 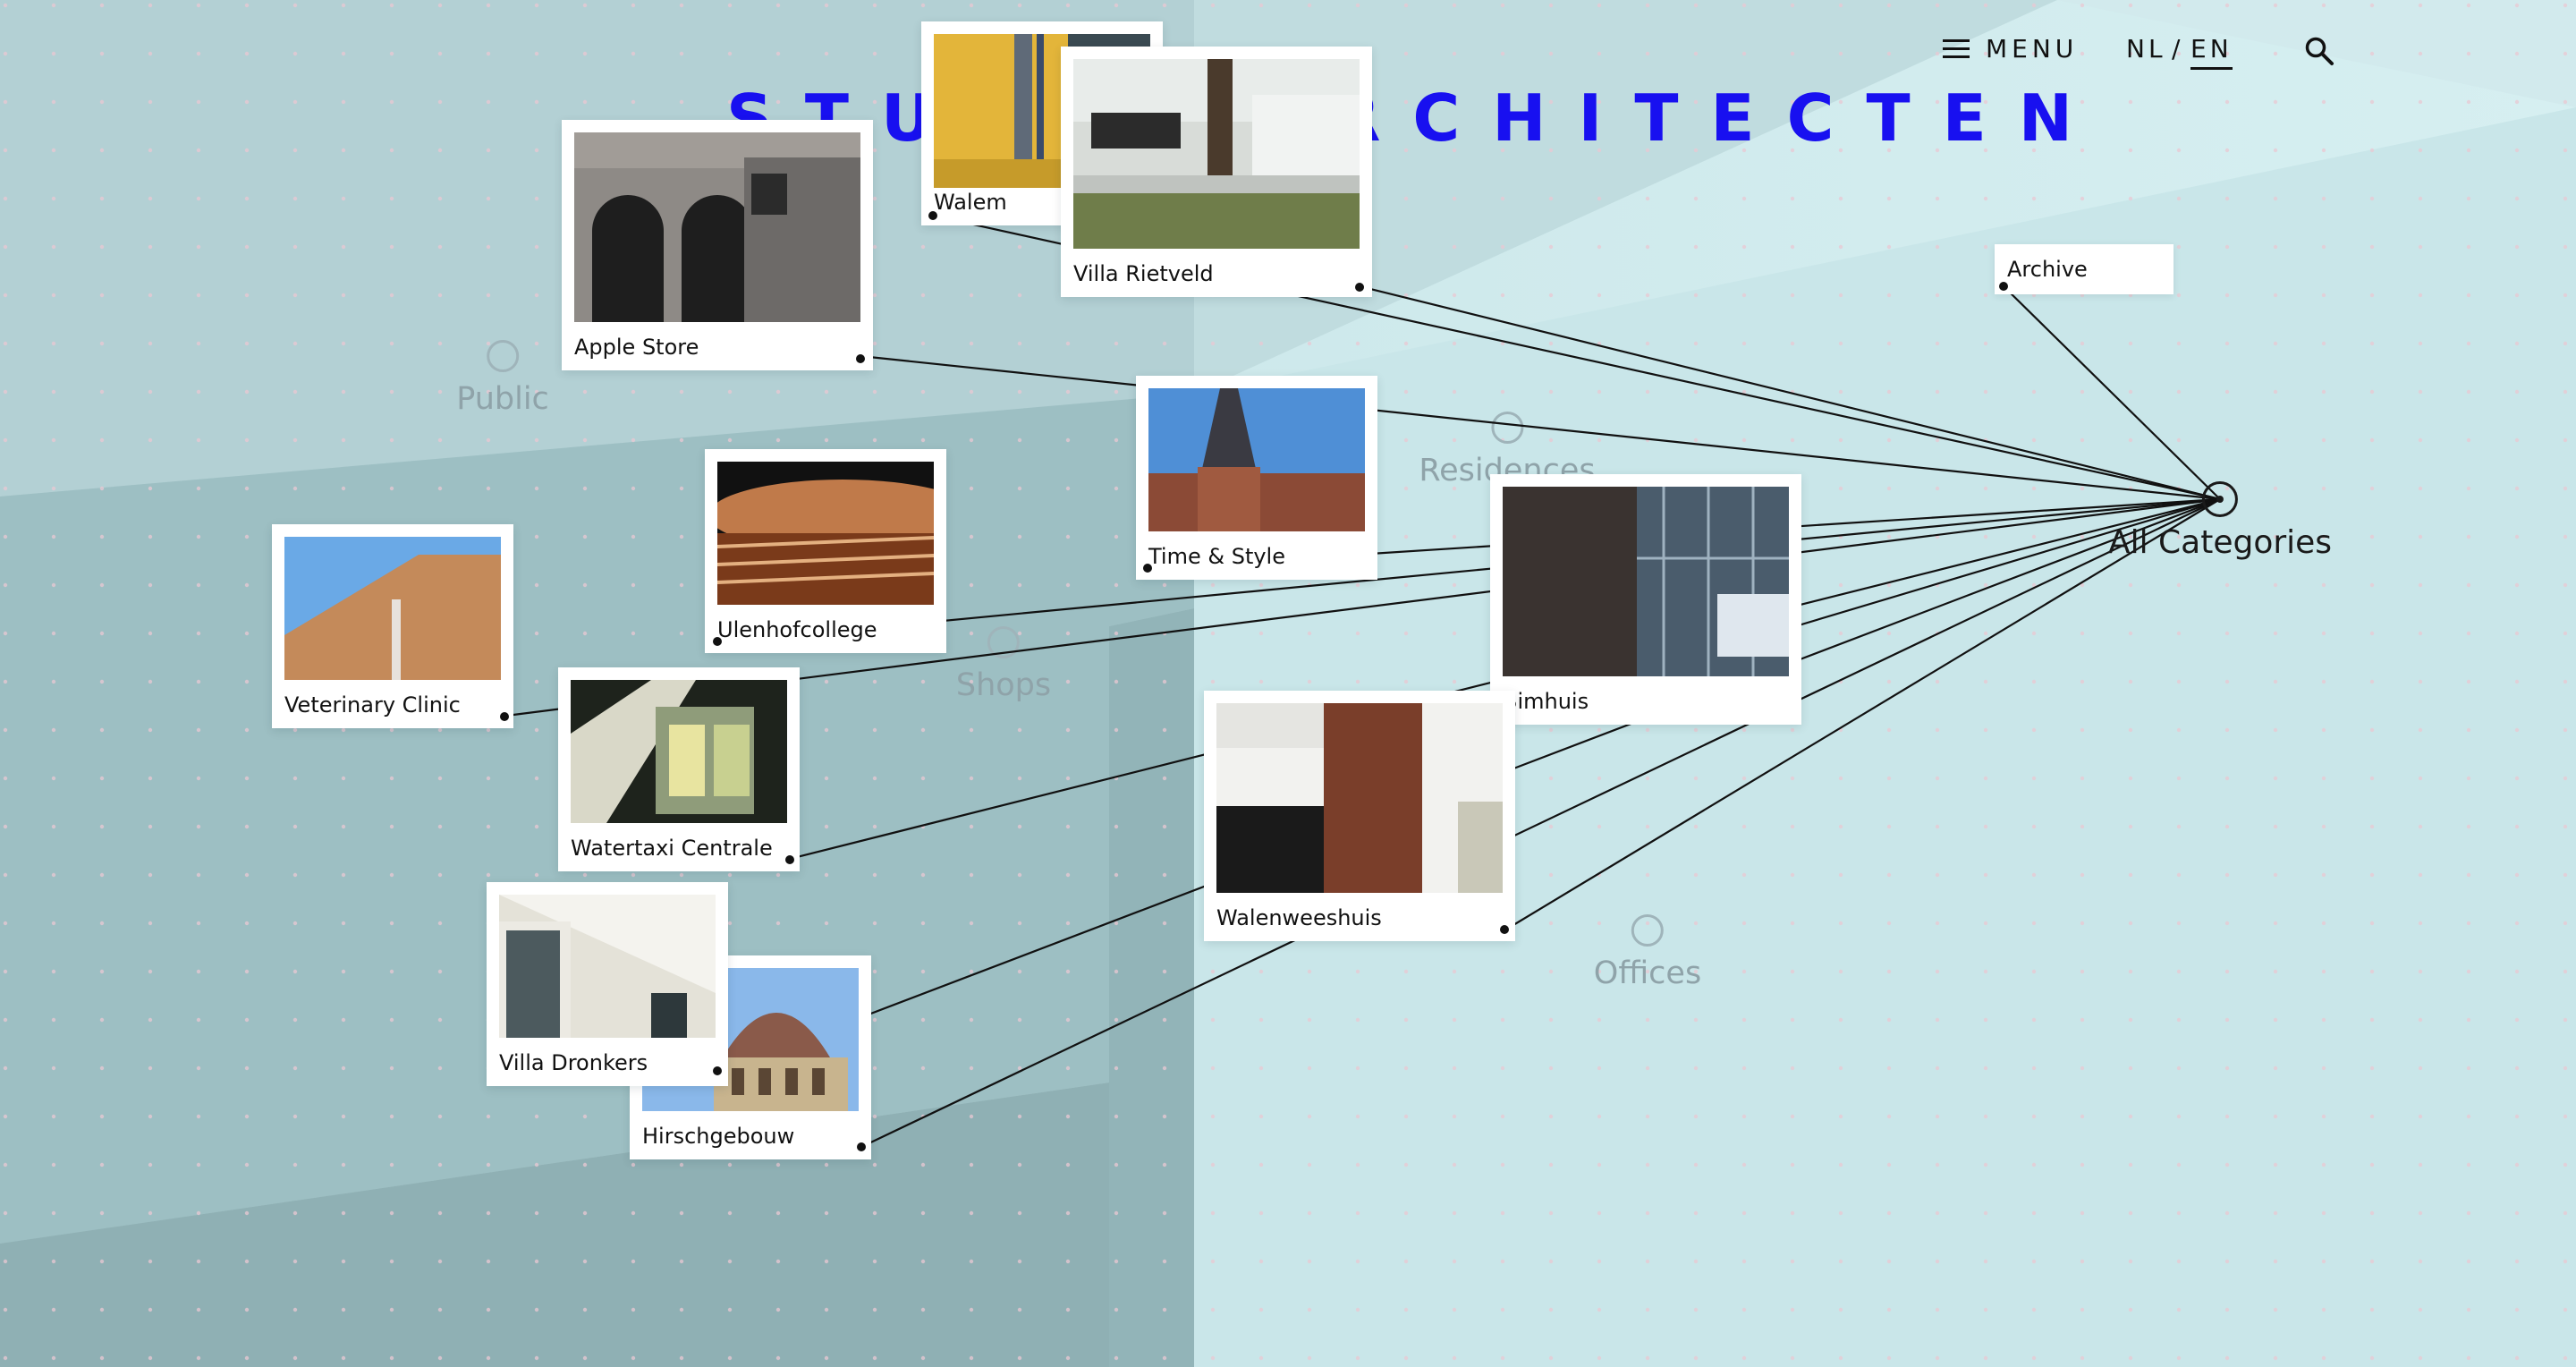 I want to click on category-label: Offices, so click(x=1647, y=973).